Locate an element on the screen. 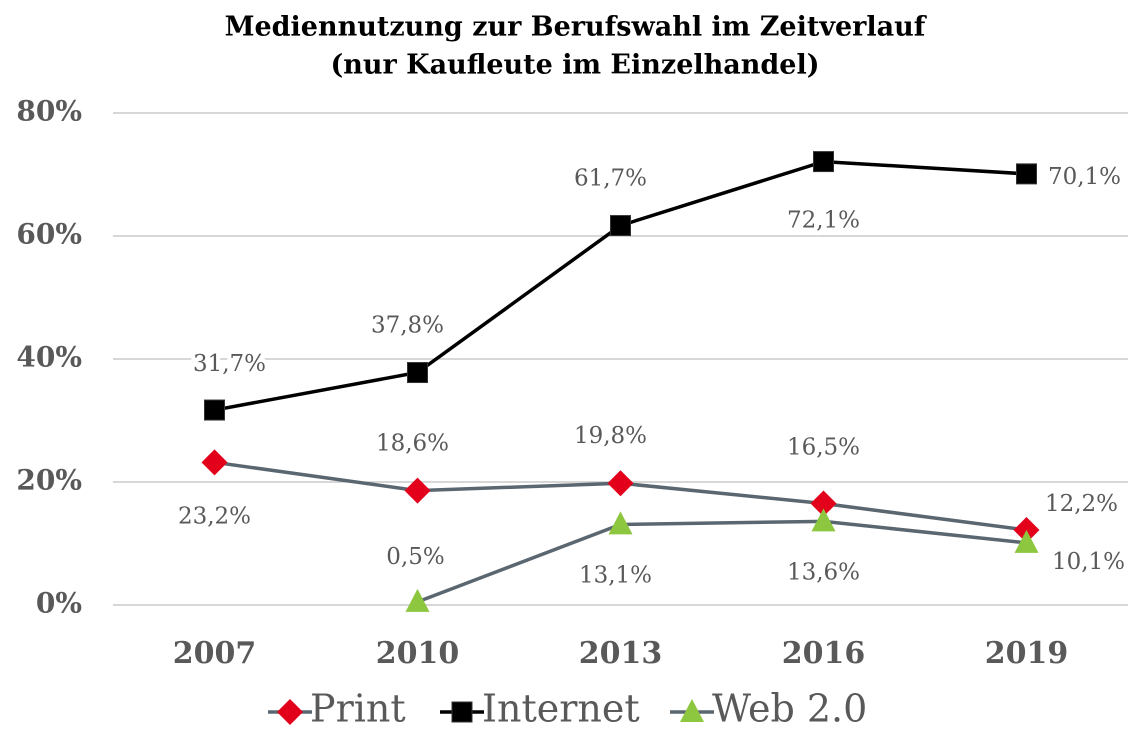  legend-label: Print is located at coordinates (358, 709).